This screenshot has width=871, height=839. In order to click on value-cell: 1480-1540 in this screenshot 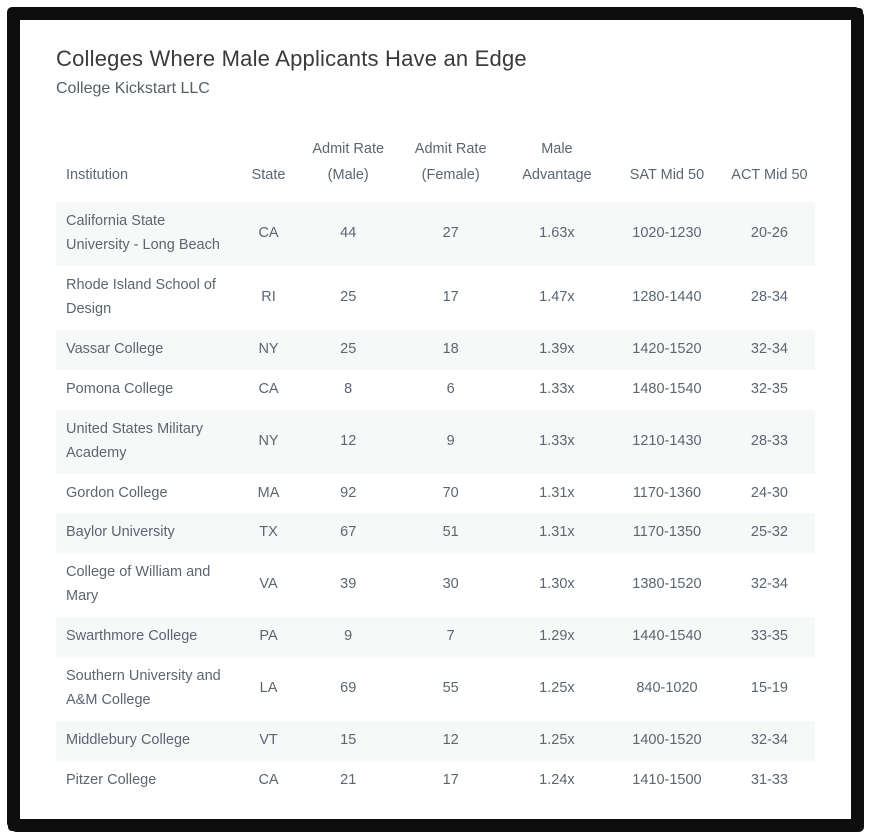, I will do `click(667, 388)`.